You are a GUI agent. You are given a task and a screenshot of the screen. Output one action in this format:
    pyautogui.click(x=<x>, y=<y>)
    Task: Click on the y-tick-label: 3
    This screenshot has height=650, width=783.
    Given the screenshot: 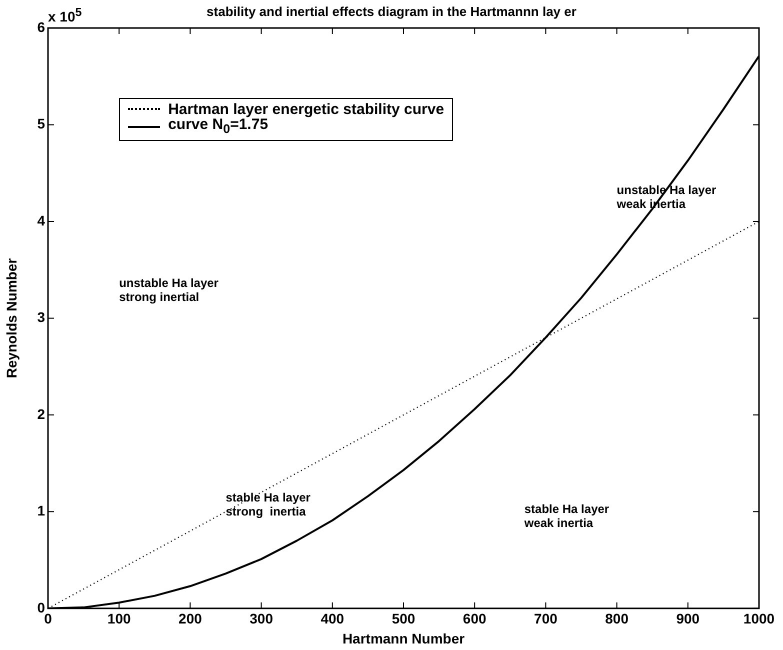 What is the action you would take?
    pyautogui.click(x=41, y=317)
    